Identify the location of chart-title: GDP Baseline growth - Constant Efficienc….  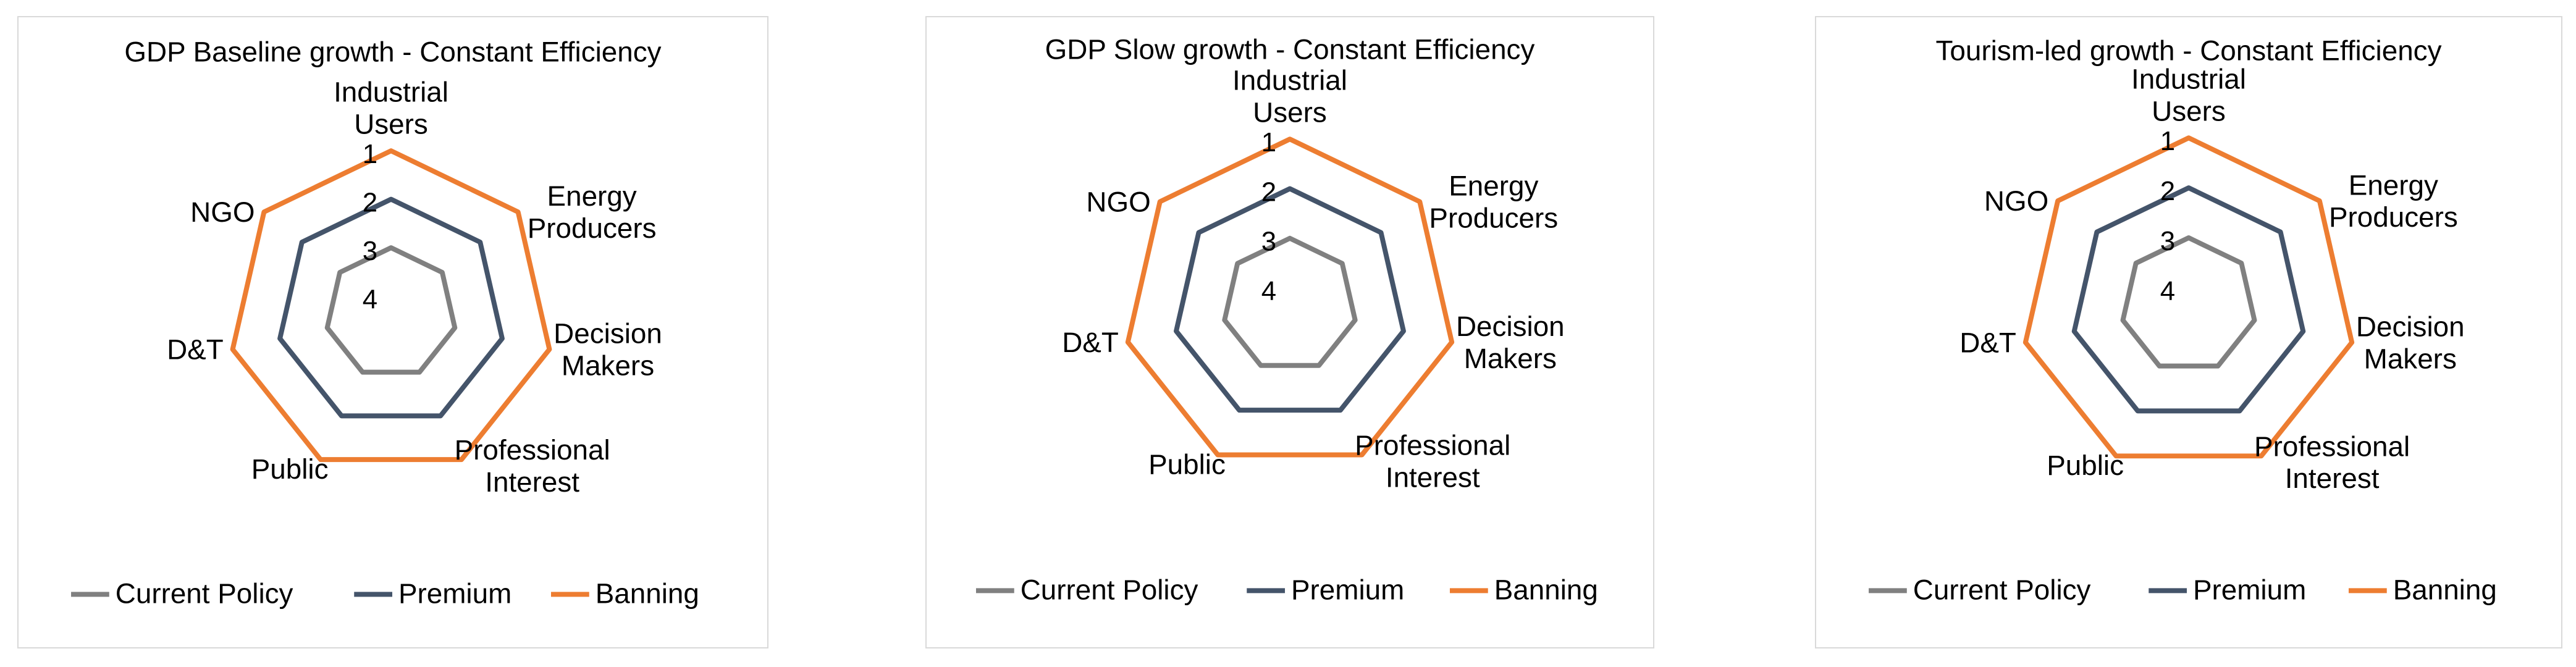
(392, 52).